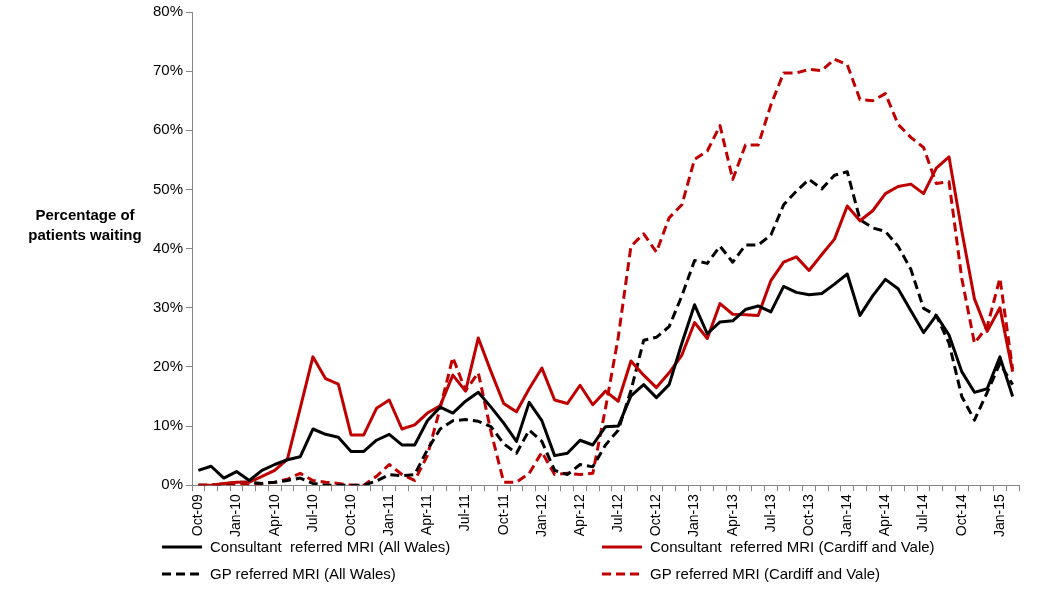 The width and height of the screenshot is (1041, 599). What do you see at coordinates (168, 188) in the screenshot?
I see `y-tick-label: 50%` at bounding box center [168, 188].